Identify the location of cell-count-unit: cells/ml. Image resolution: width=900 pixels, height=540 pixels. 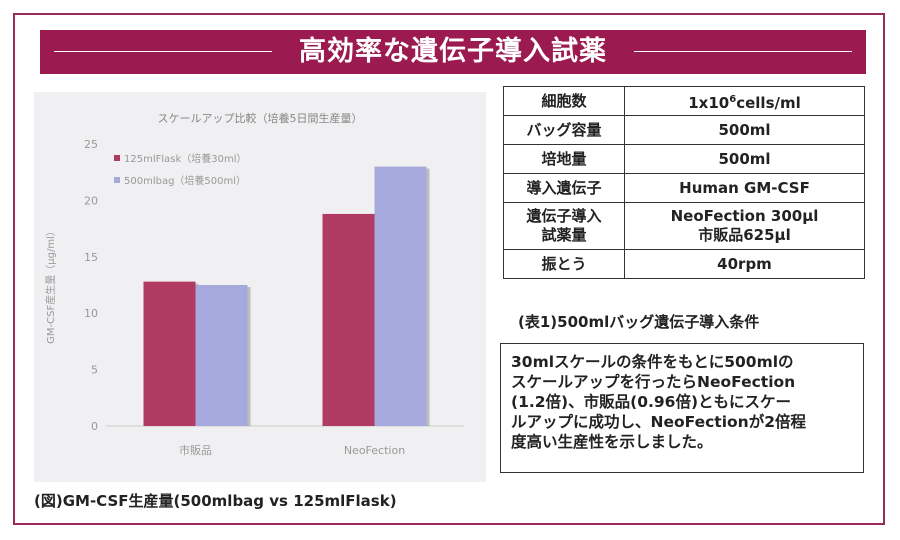
(768, 102).